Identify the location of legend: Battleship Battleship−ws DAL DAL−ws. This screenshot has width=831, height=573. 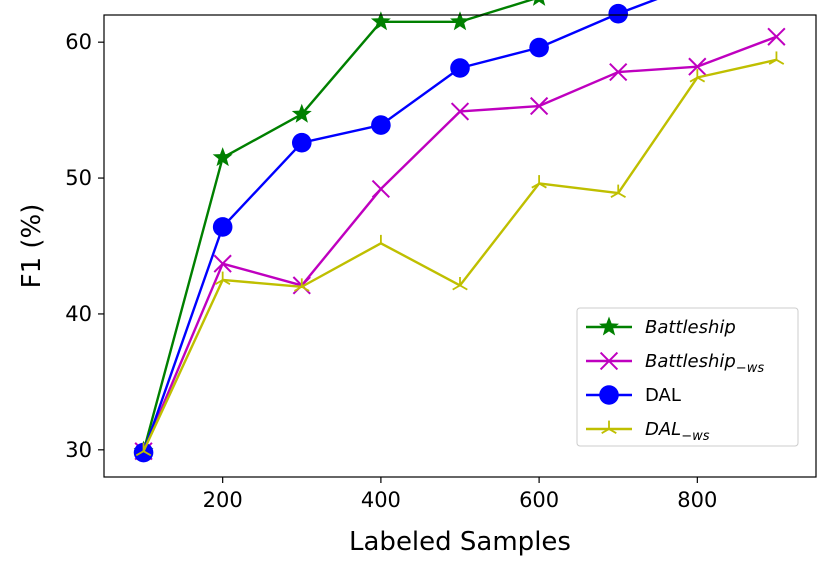
(687, 377).